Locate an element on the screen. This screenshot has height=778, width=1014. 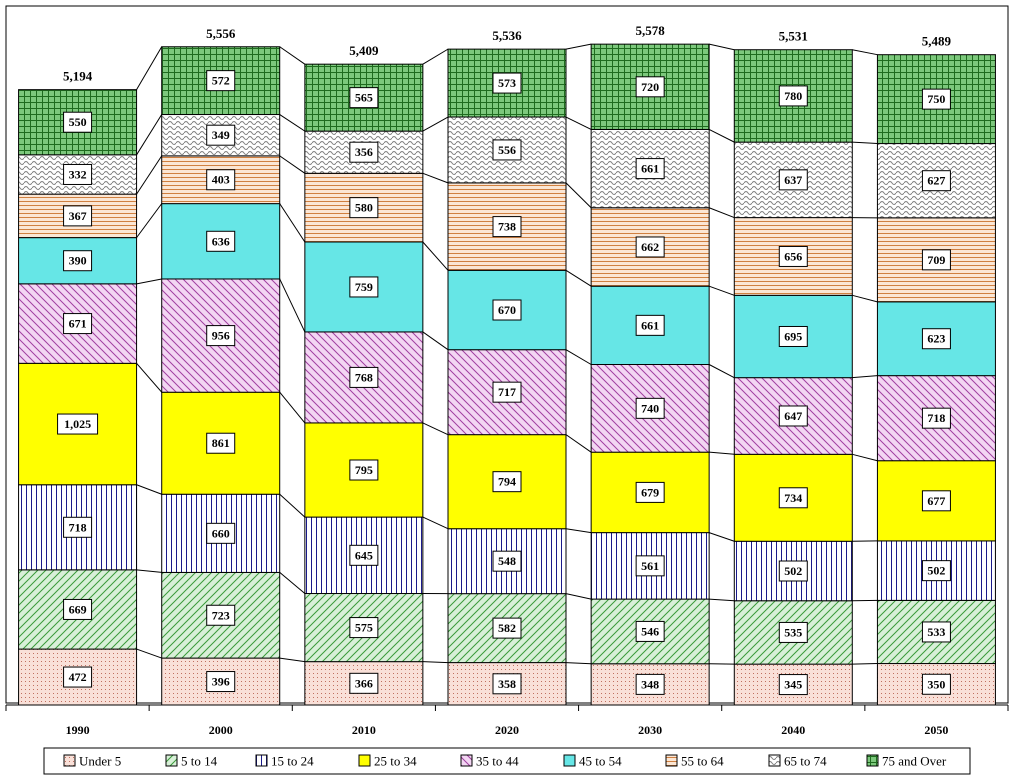
legend-label-55-to-64: 55 to 64 is located at coordinates (702, 761).